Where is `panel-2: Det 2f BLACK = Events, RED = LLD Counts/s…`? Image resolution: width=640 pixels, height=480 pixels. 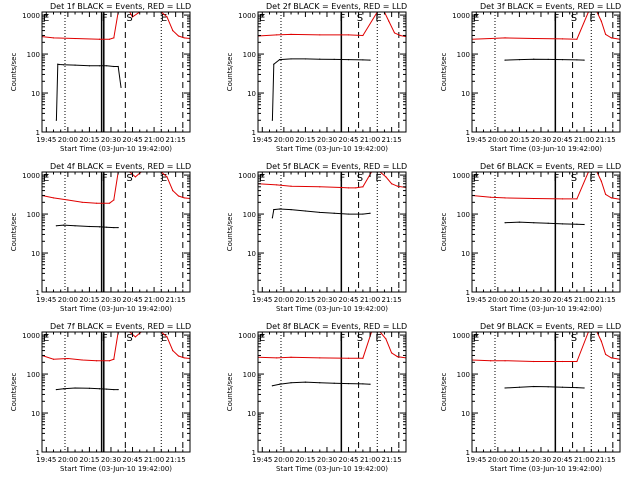
panel-2: Det 2f BLACK = Events, RED = LLD Counts/s… is located at coordinates (316, 77).